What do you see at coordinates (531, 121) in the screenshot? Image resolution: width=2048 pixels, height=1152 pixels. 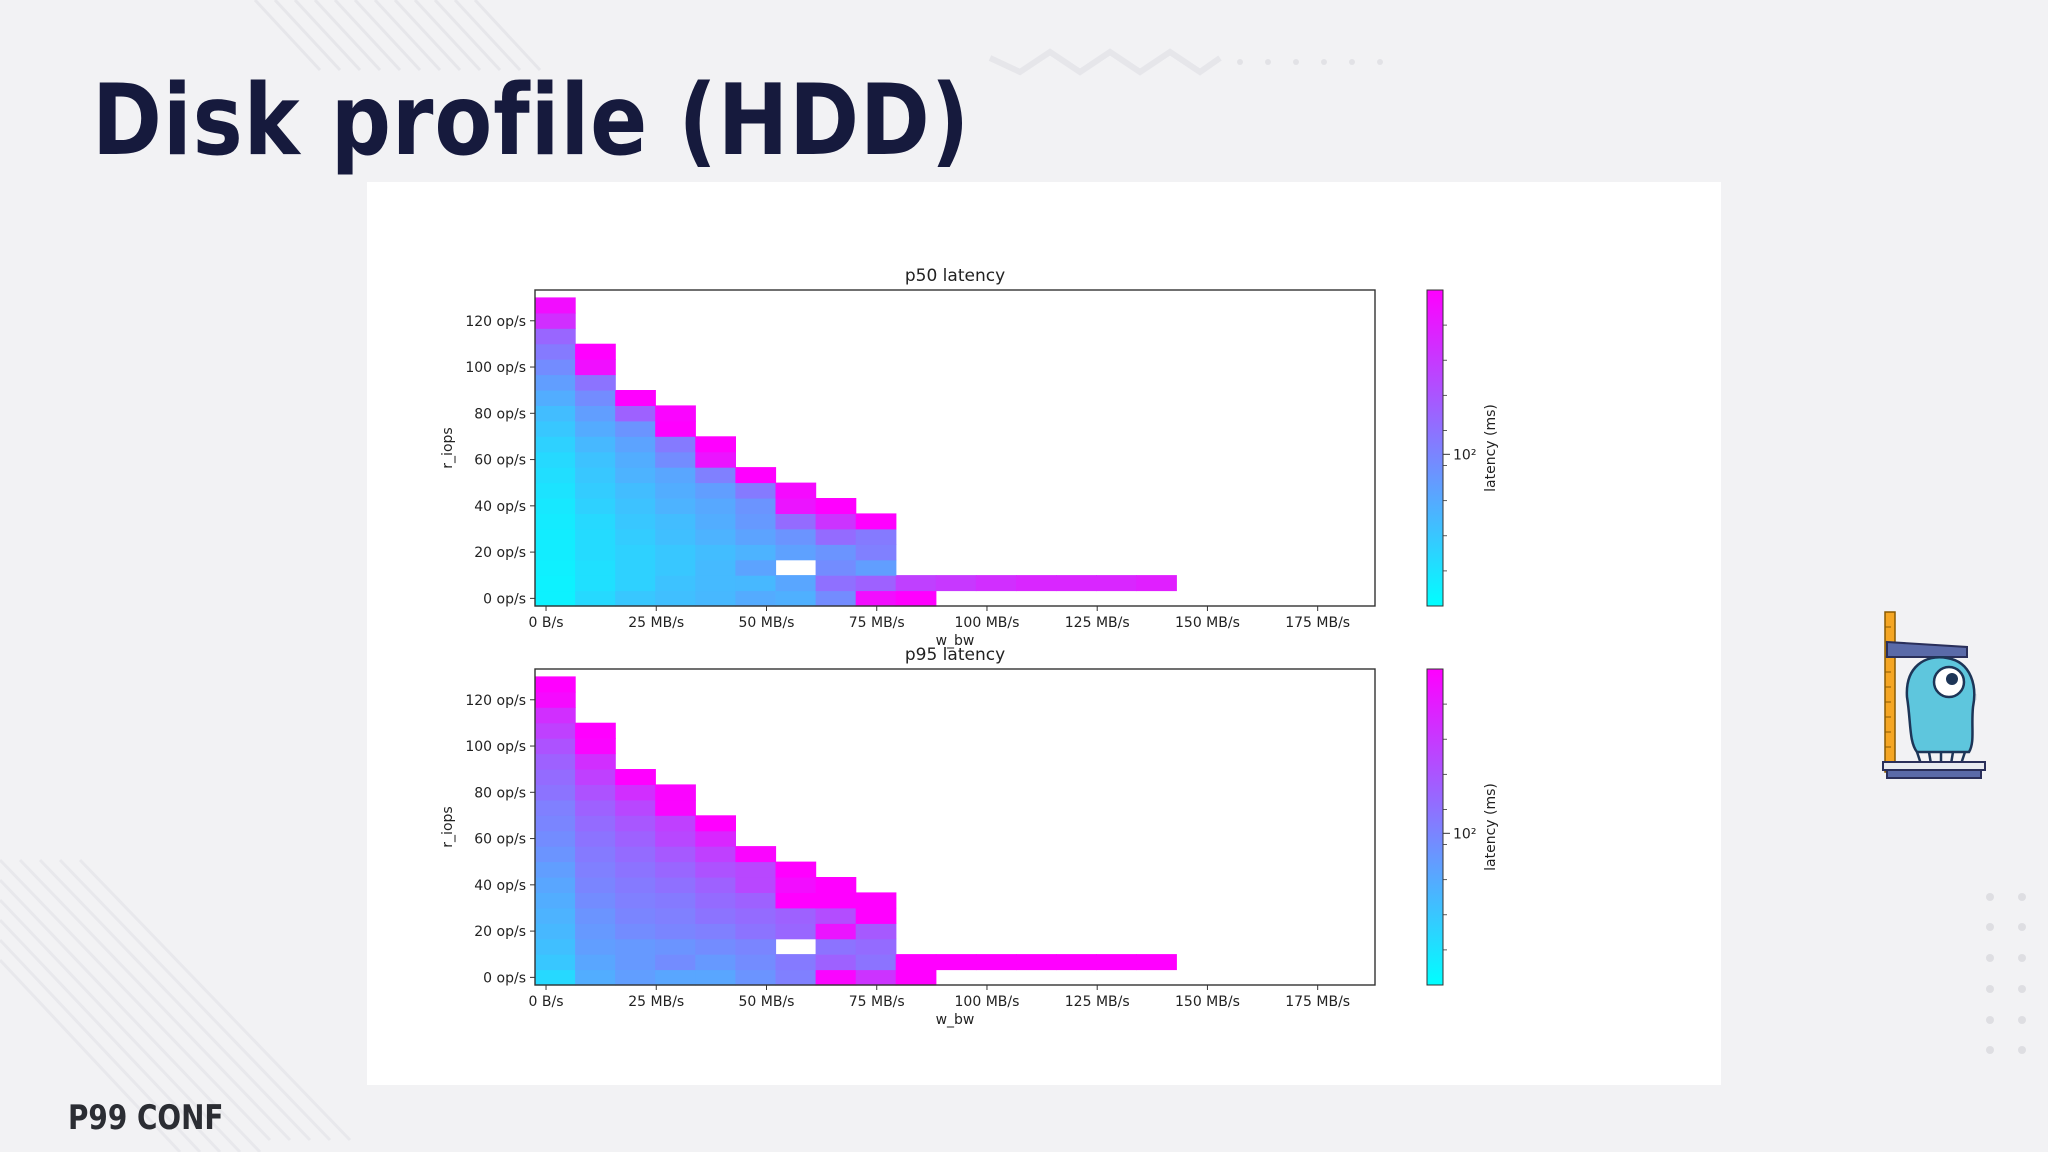 I see `slide-title: Disk profile (HDD)` at bounding box center [531, 121].